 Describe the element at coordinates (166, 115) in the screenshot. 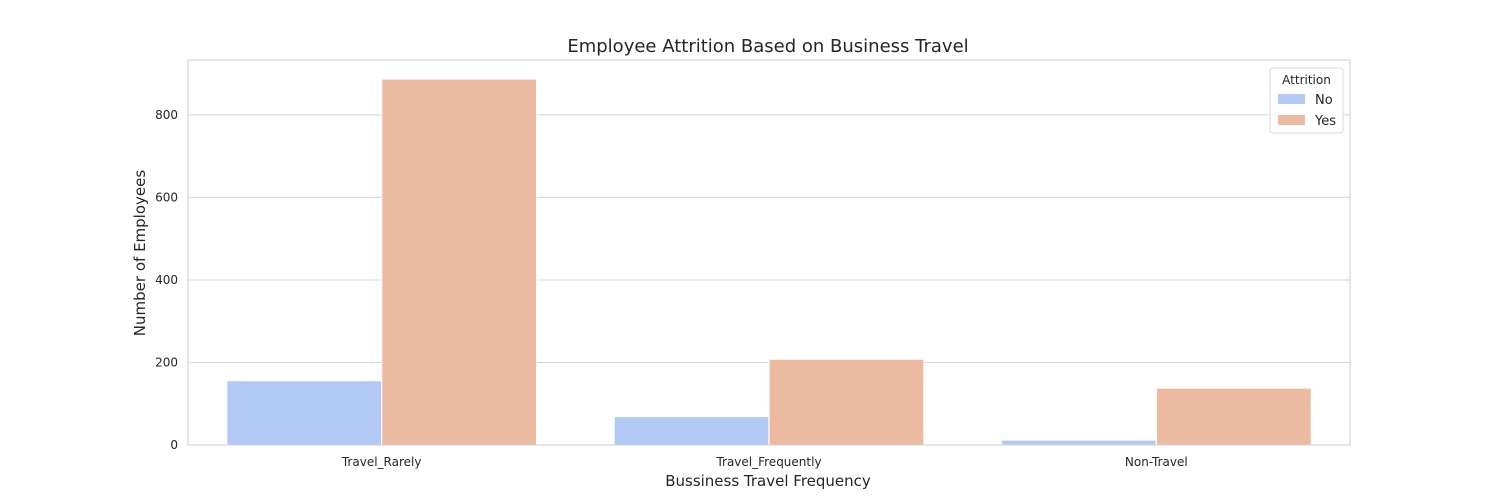

I see `y-tick-label: 800` at that location.